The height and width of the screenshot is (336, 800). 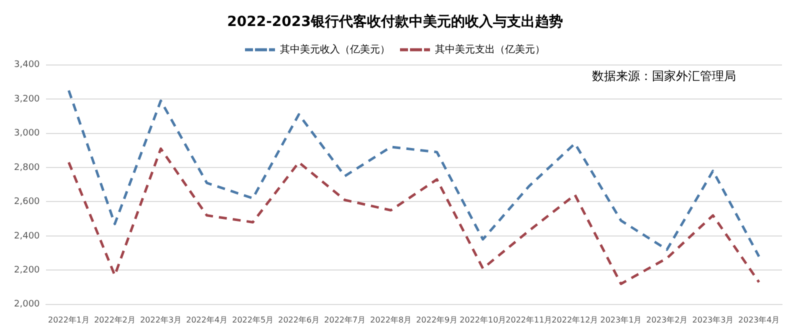 I want to click on x-tick-label: 2022年6月, so click(x=299, y=319).